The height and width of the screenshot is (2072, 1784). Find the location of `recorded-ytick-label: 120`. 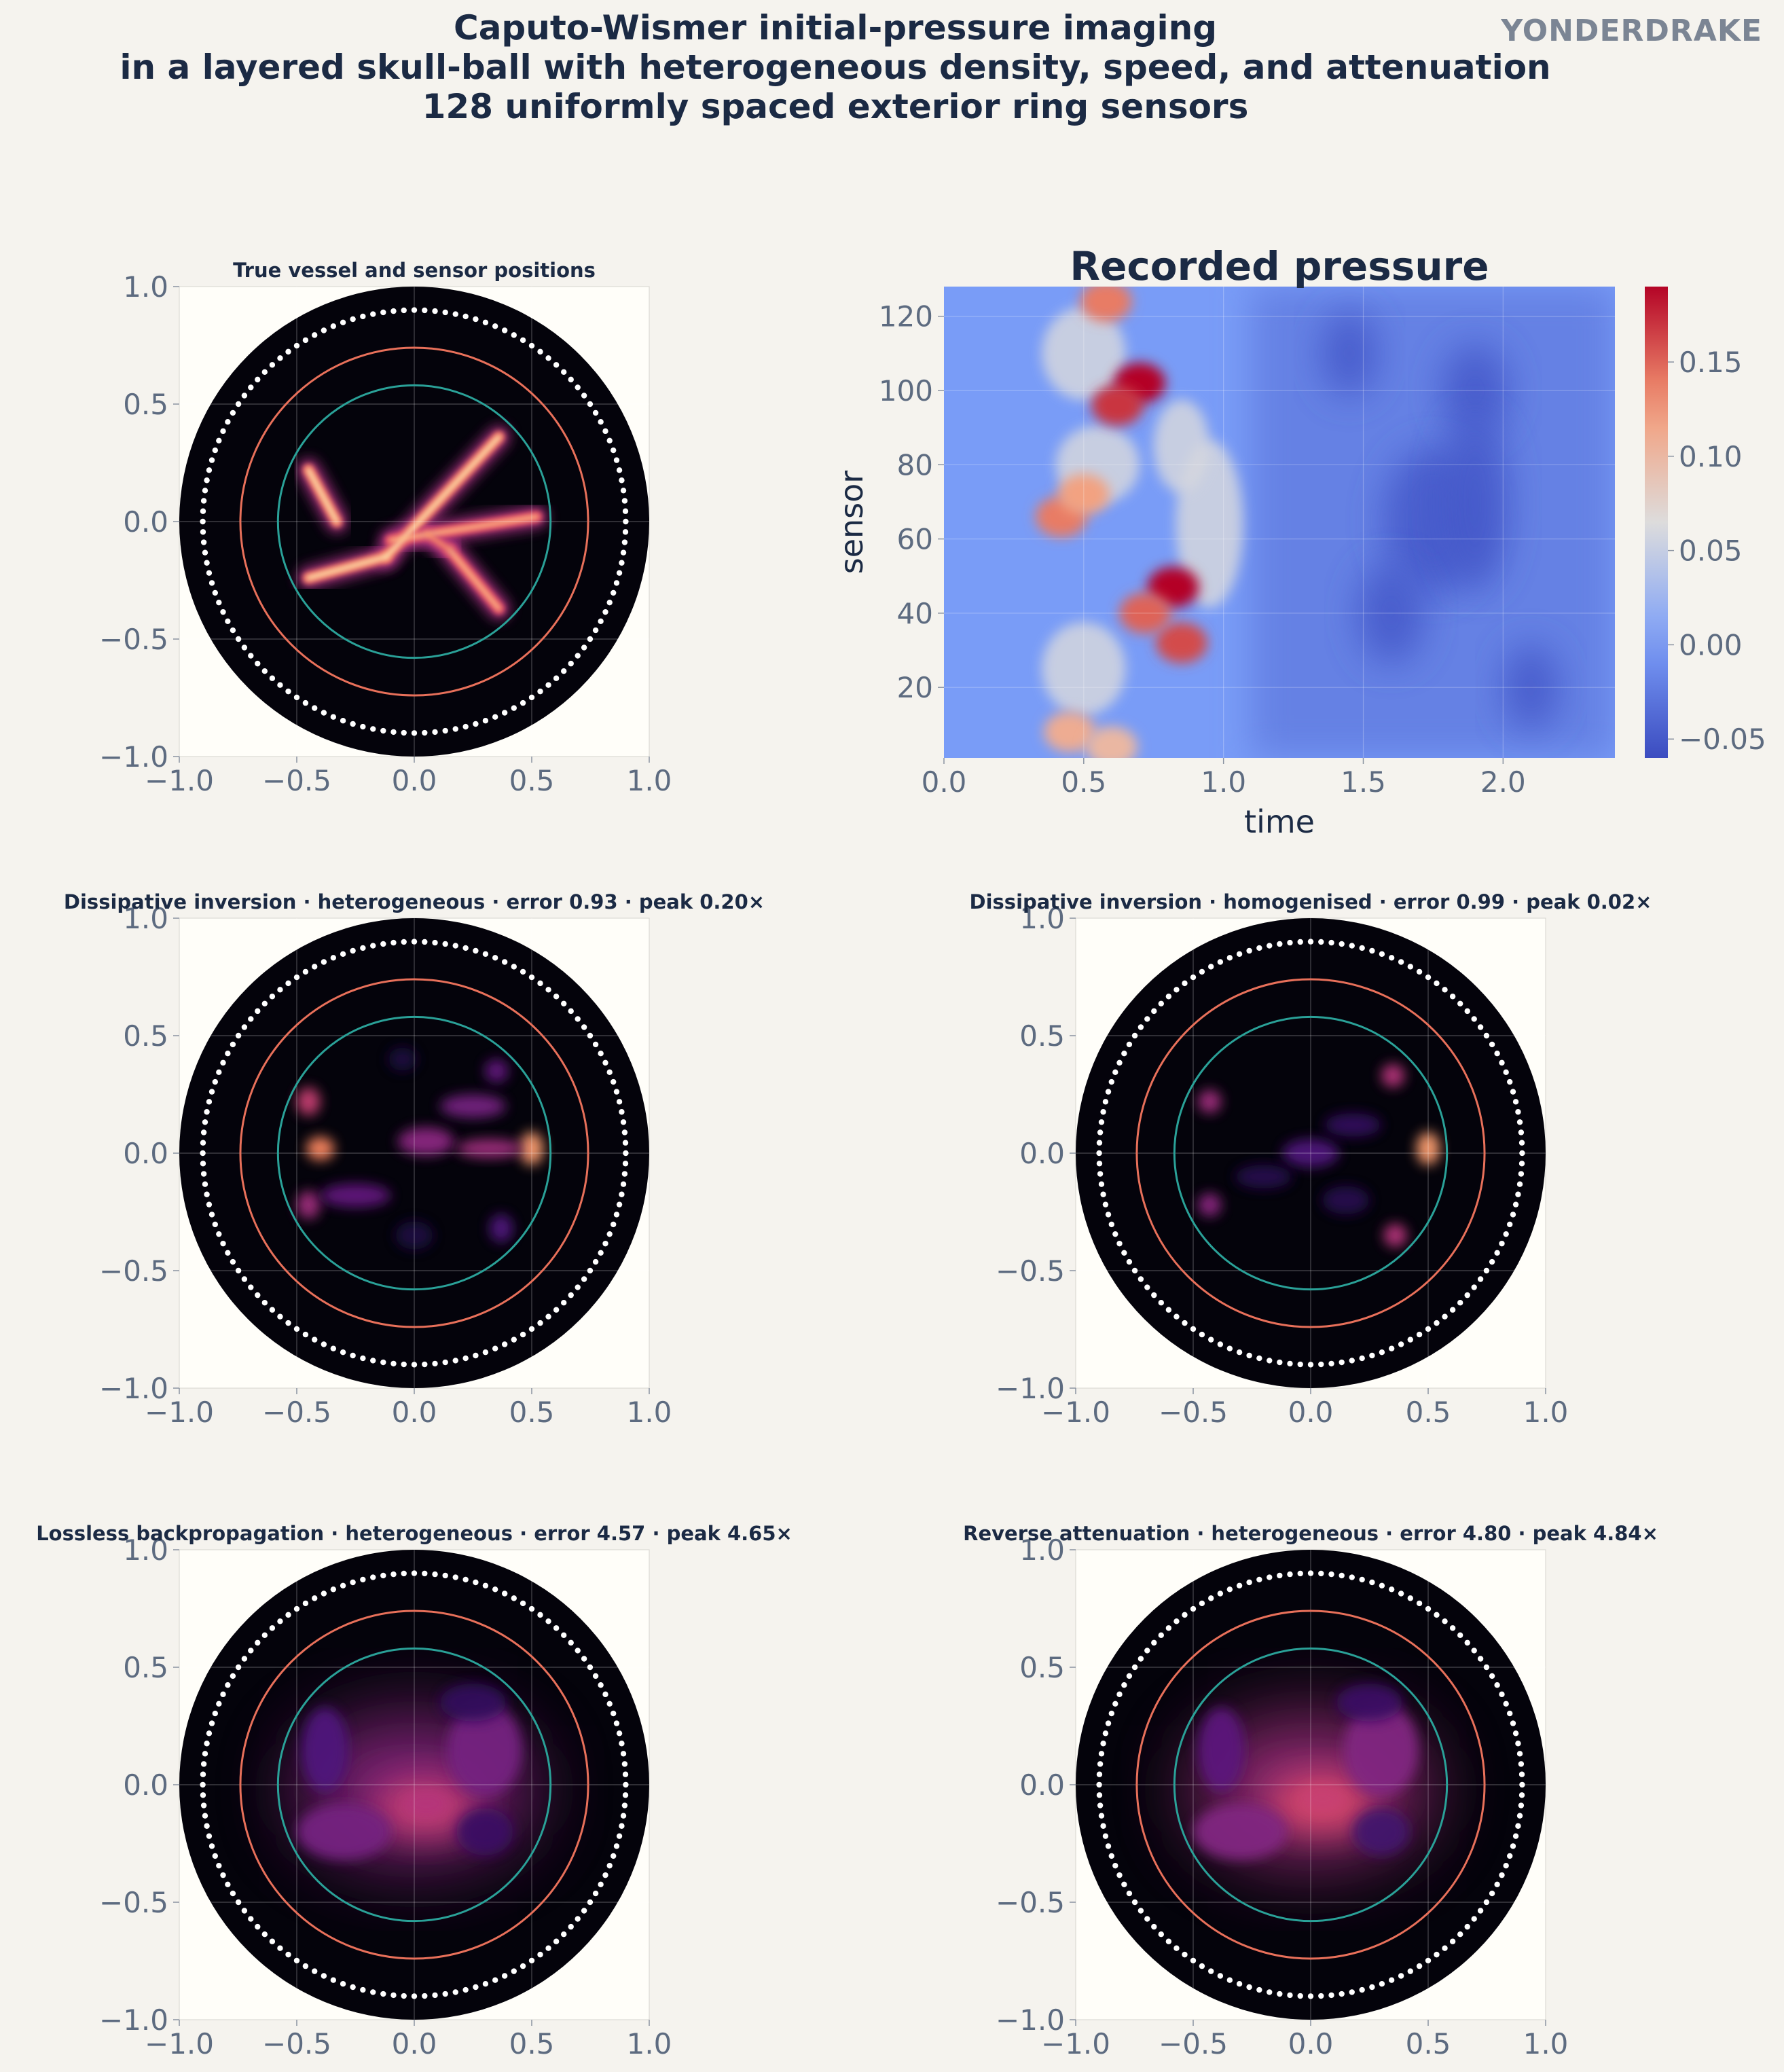

recorded-ytick-label: 120 is located at coordinates (906, 316).